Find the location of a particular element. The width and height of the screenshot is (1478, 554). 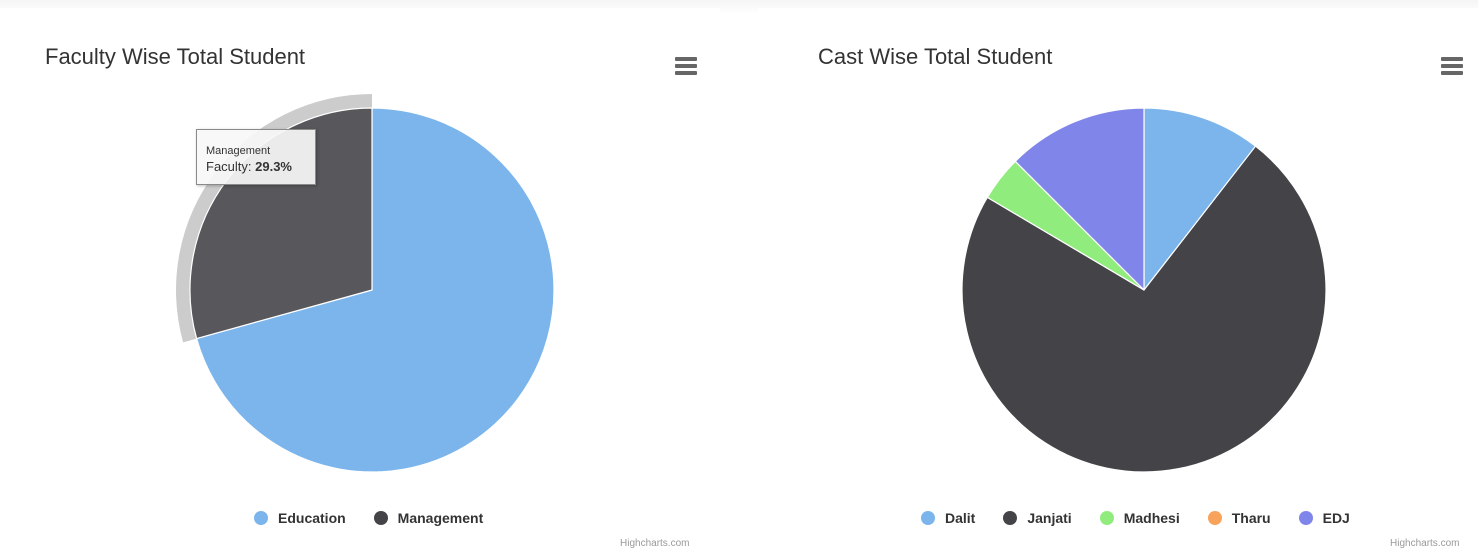

chart-tooltip: Management Faculty: 29.3% is located at coordinates (256, 157).